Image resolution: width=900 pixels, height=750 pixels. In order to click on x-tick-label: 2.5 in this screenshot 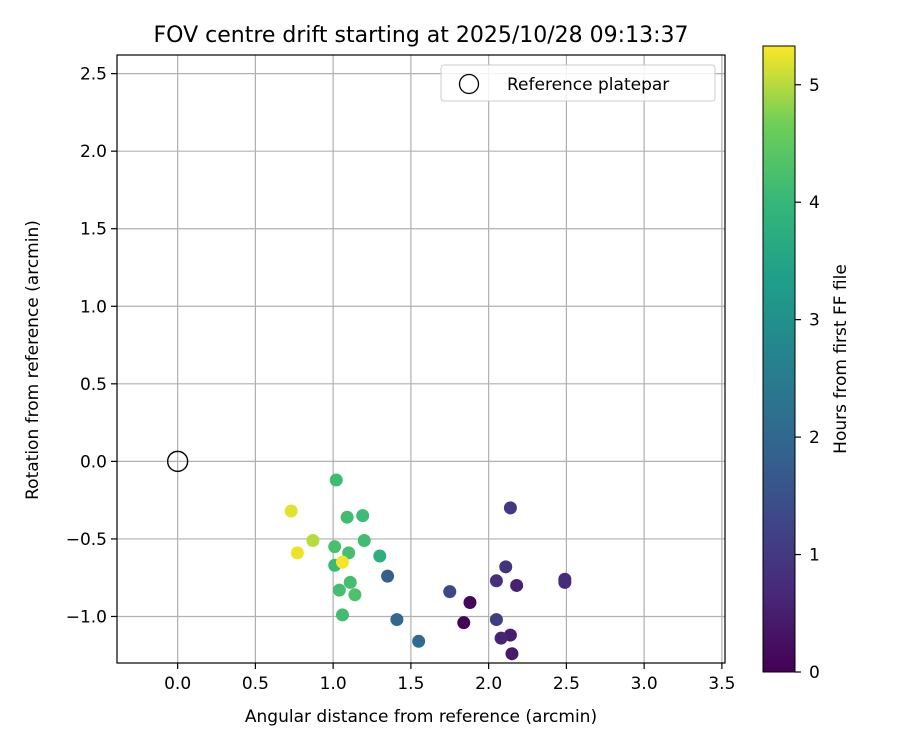, I will do `click(566, 684)`.